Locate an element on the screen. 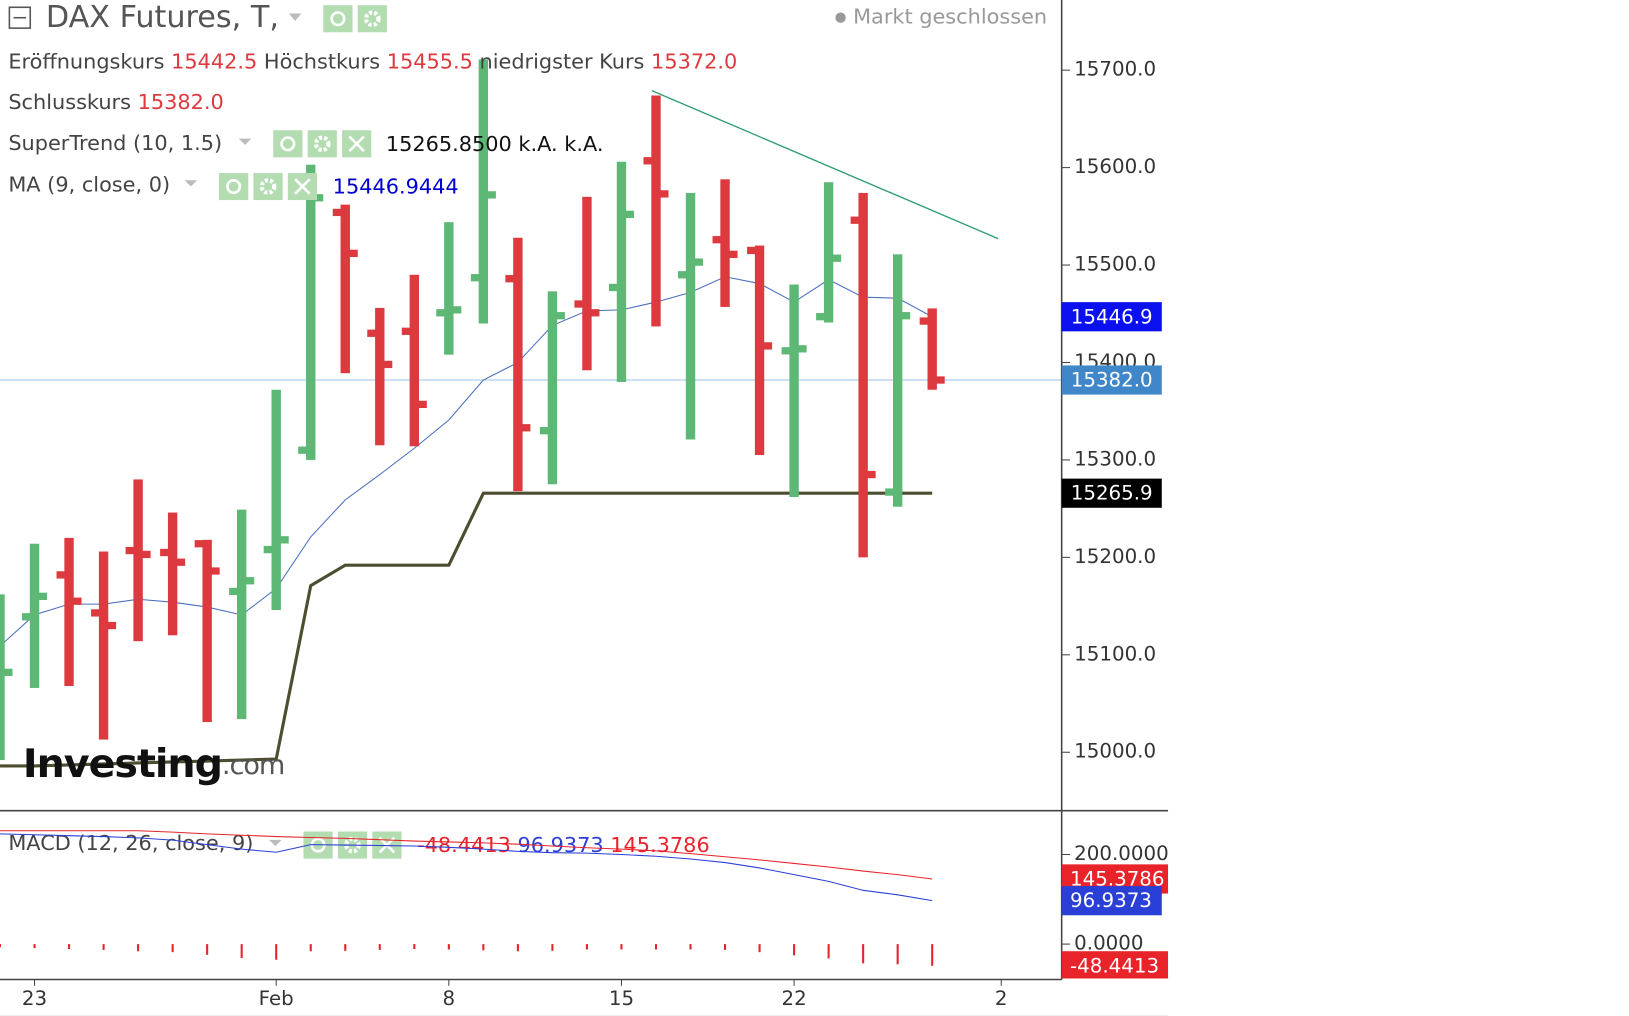 The height and width of the screenshot is (1016, 1629). status-dot is located at coordinates (840, 17).